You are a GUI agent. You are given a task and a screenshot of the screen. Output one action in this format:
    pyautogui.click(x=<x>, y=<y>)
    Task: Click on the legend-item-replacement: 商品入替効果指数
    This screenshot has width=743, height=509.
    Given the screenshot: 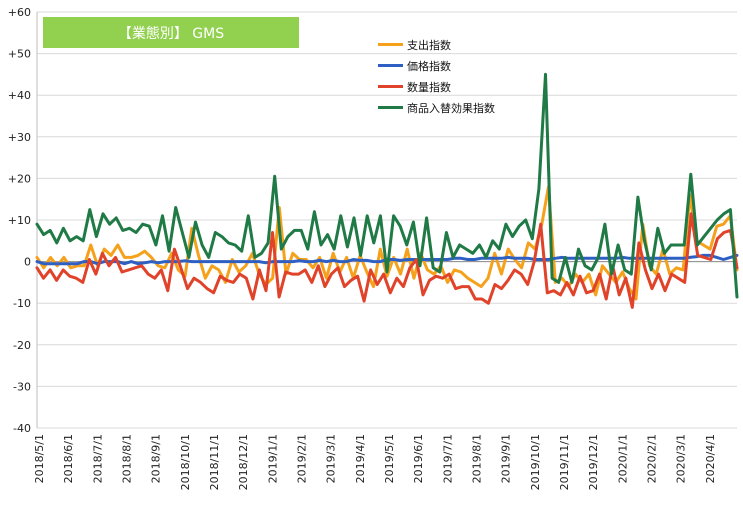 What is the action you would take?
    pyautogui.click(x=436, y=107)
    